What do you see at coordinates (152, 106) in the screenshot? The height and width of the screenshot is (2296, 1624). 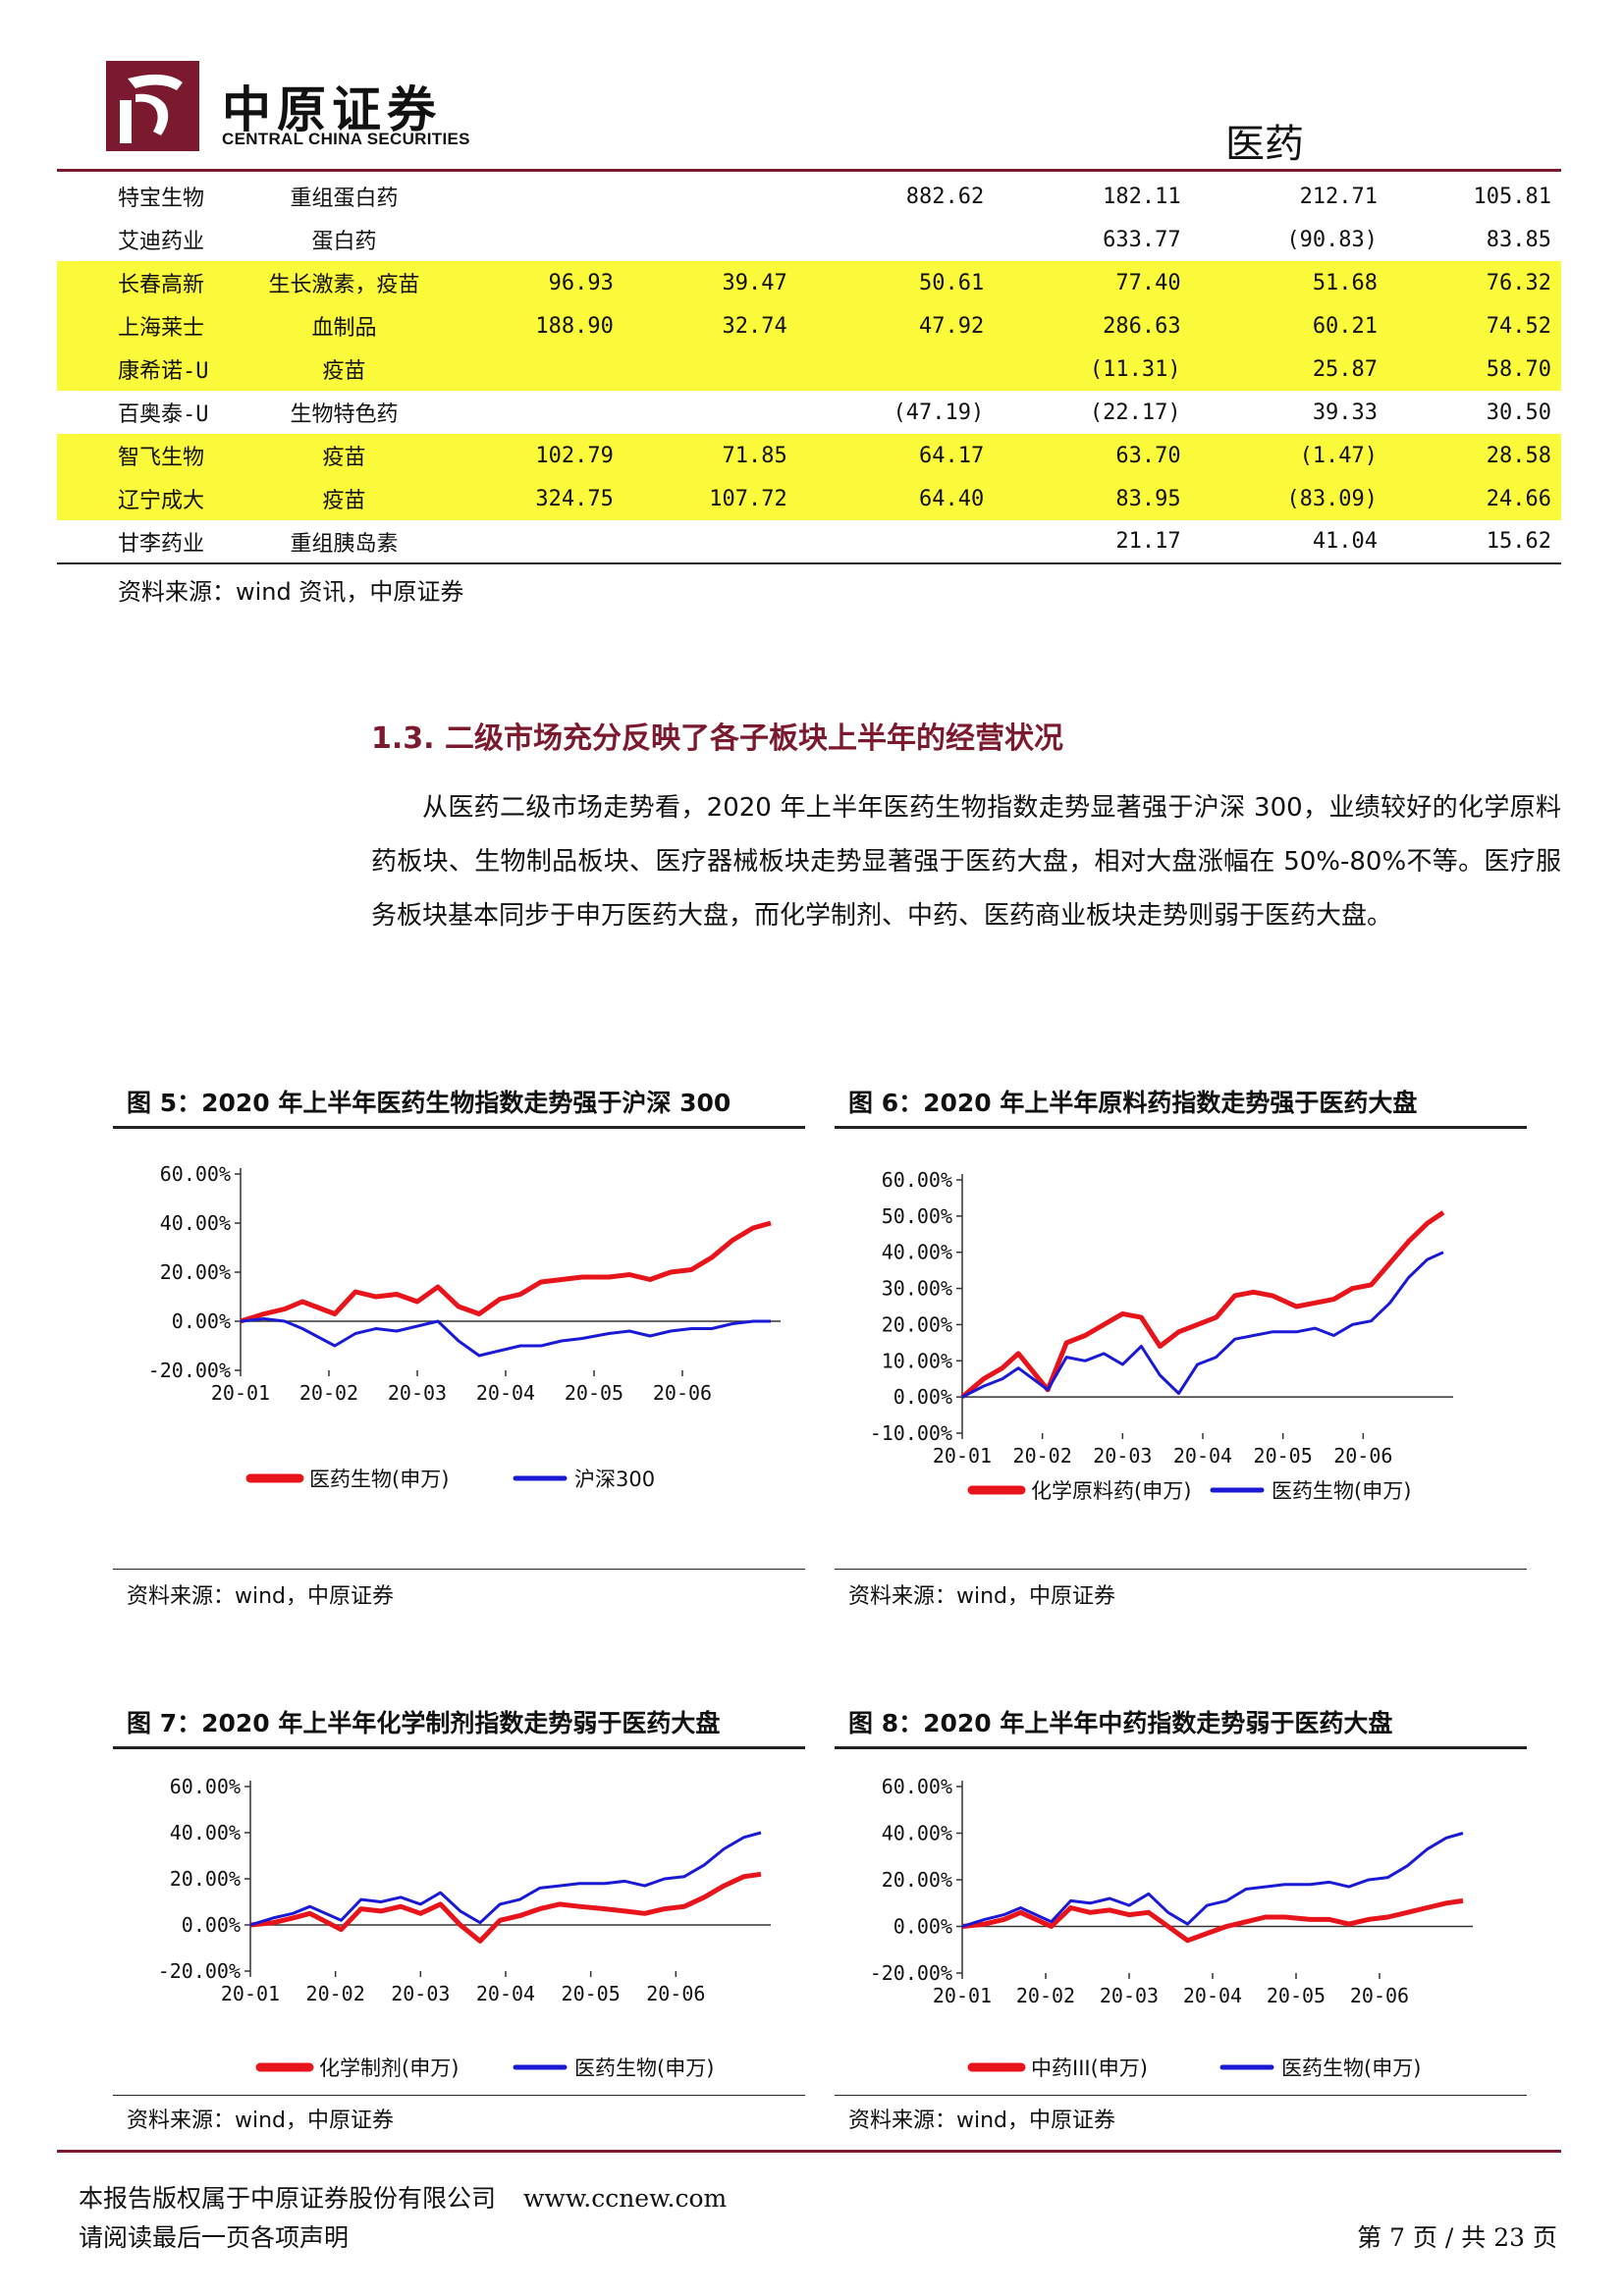 I see `company-logo-icon` at bounding box center [152, 106].